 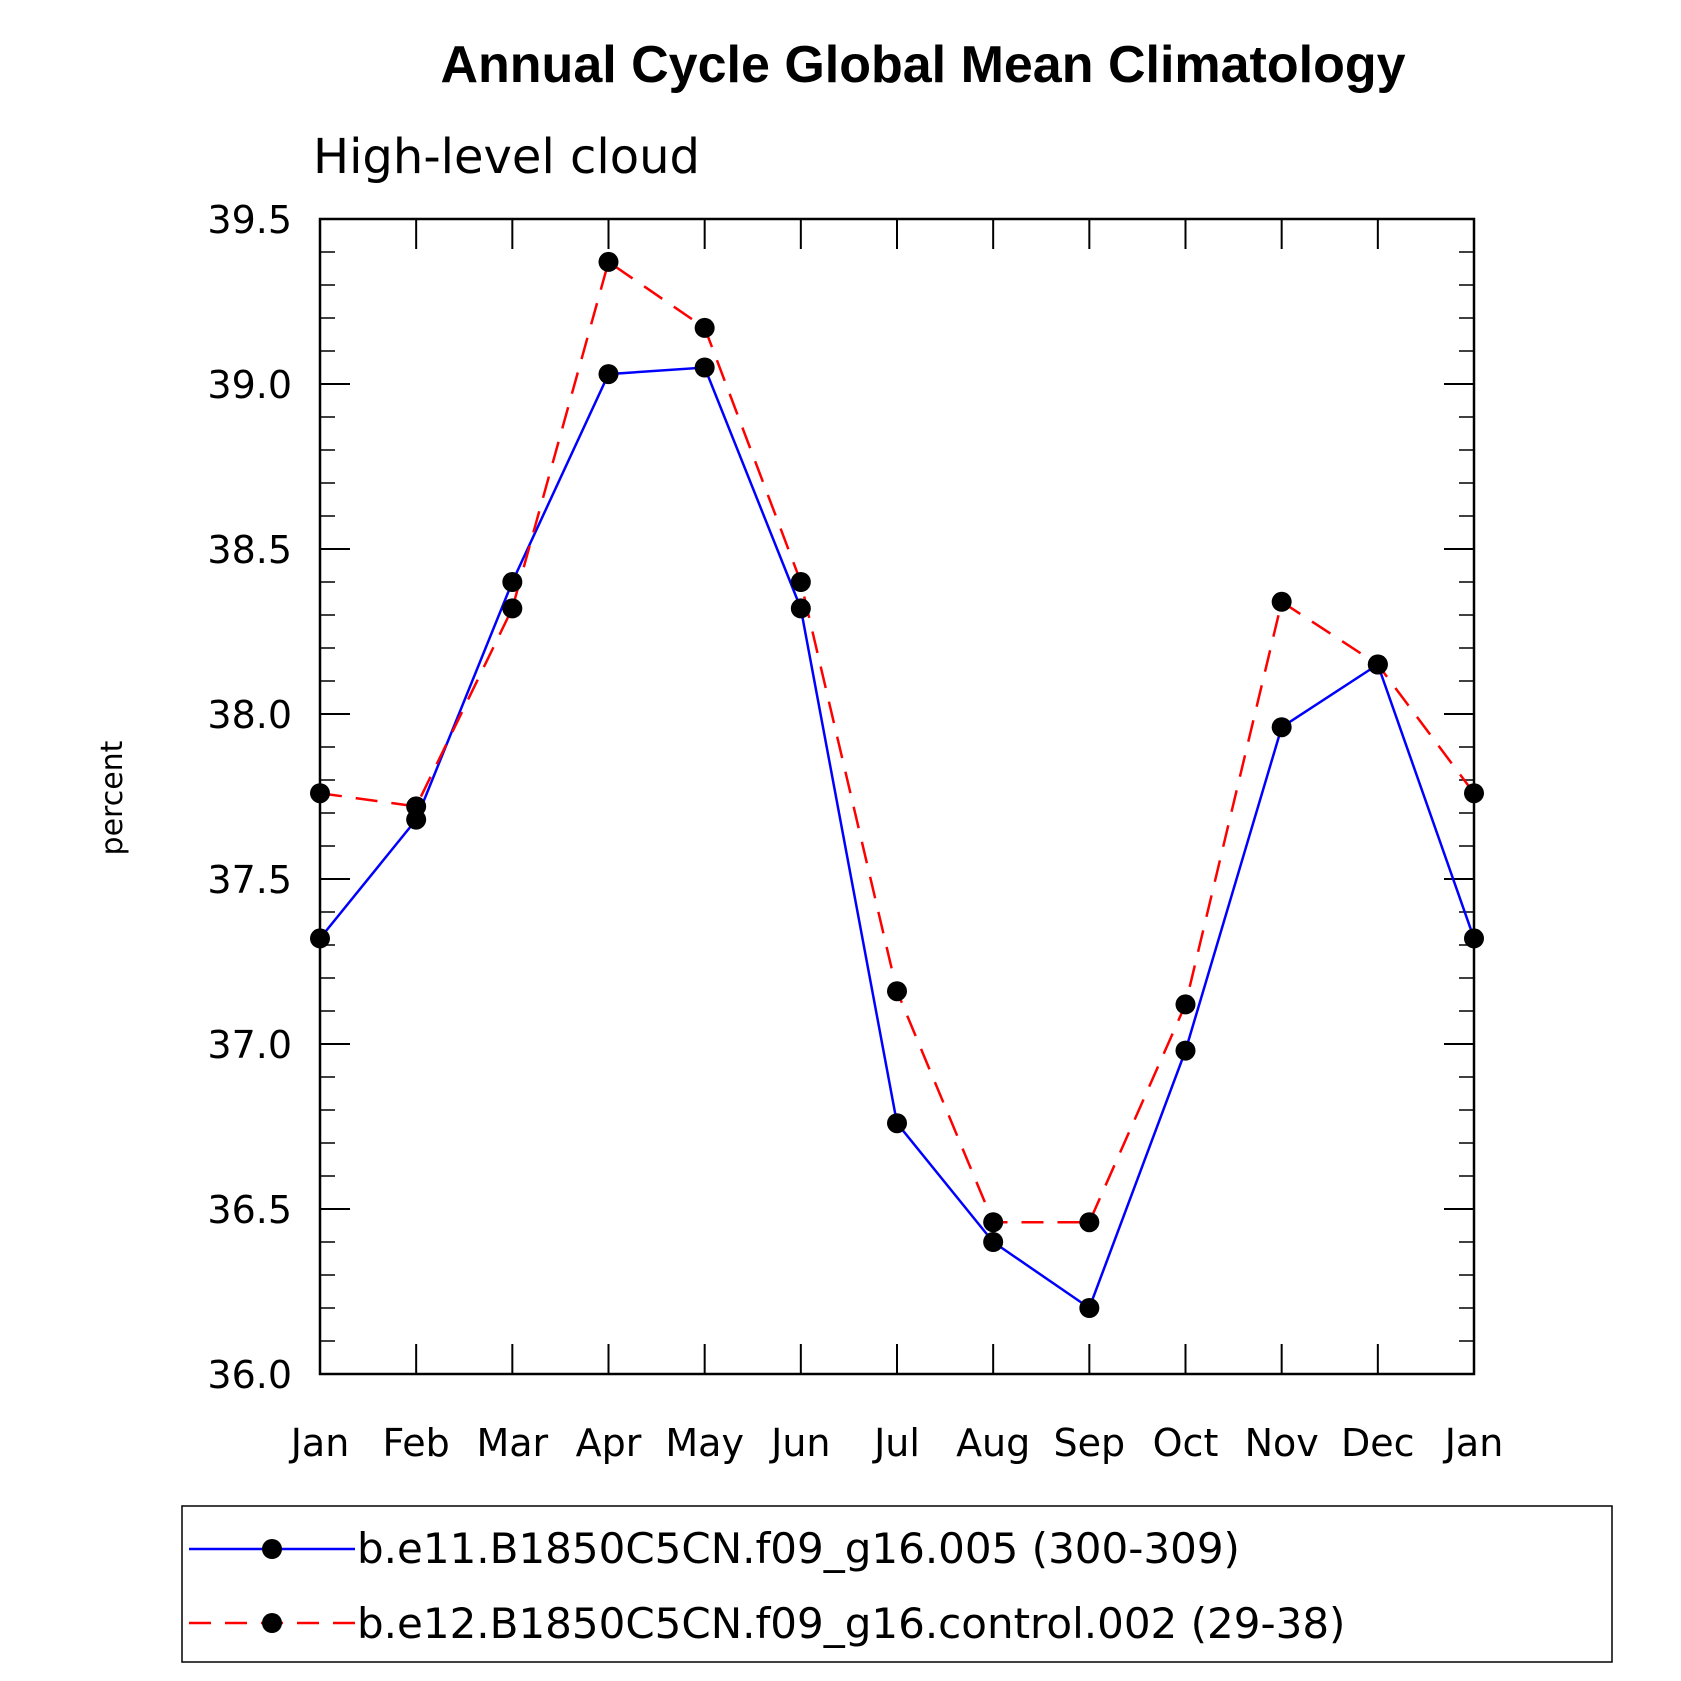 What do you see at coordinates (1090, 1443) in the screenshot?
I see `x-tick-label: Sep` at bounding box center [1090, 1443].